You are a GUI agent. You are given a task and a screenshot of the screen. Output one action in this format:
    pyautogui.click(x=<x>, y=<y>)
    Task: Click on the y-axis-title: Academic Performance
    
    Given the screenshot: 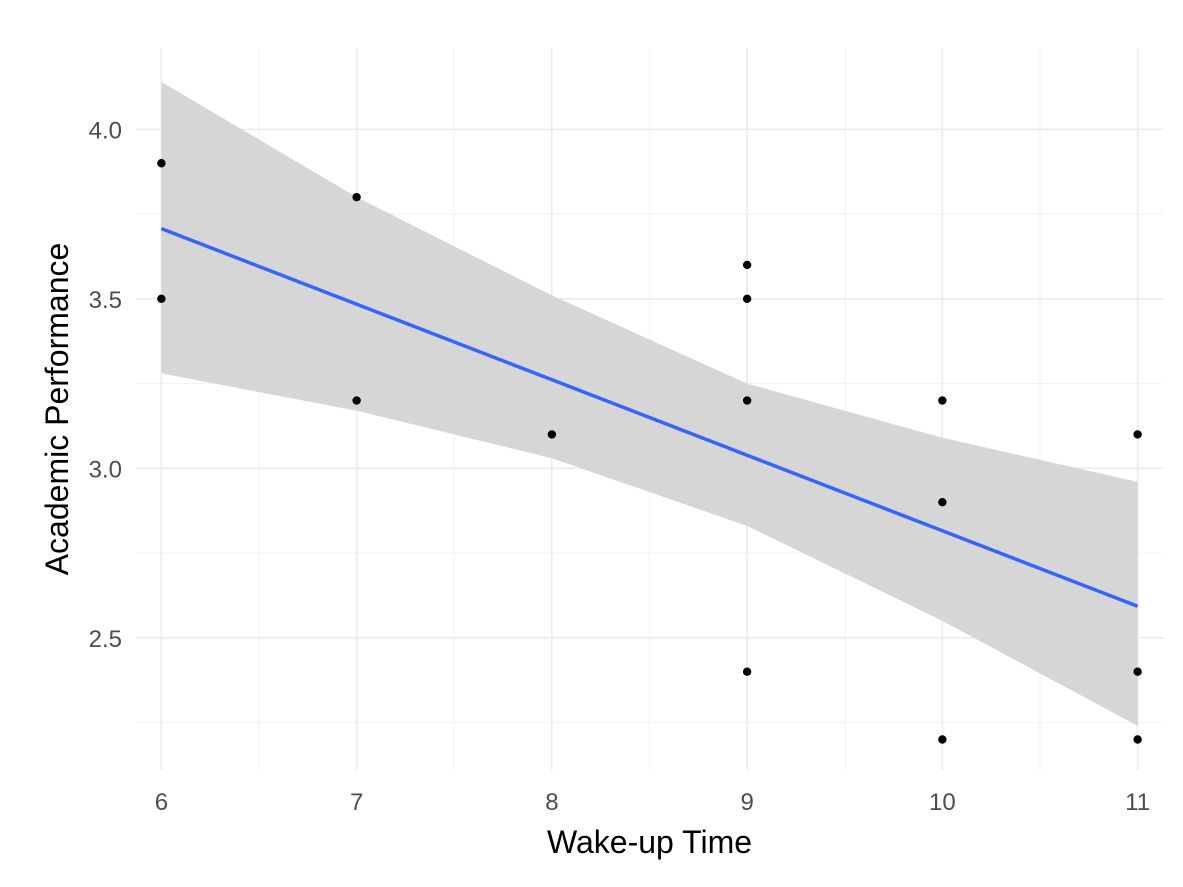 What is the action you would take?
    pyautogui.click(x=57, y=409)
    